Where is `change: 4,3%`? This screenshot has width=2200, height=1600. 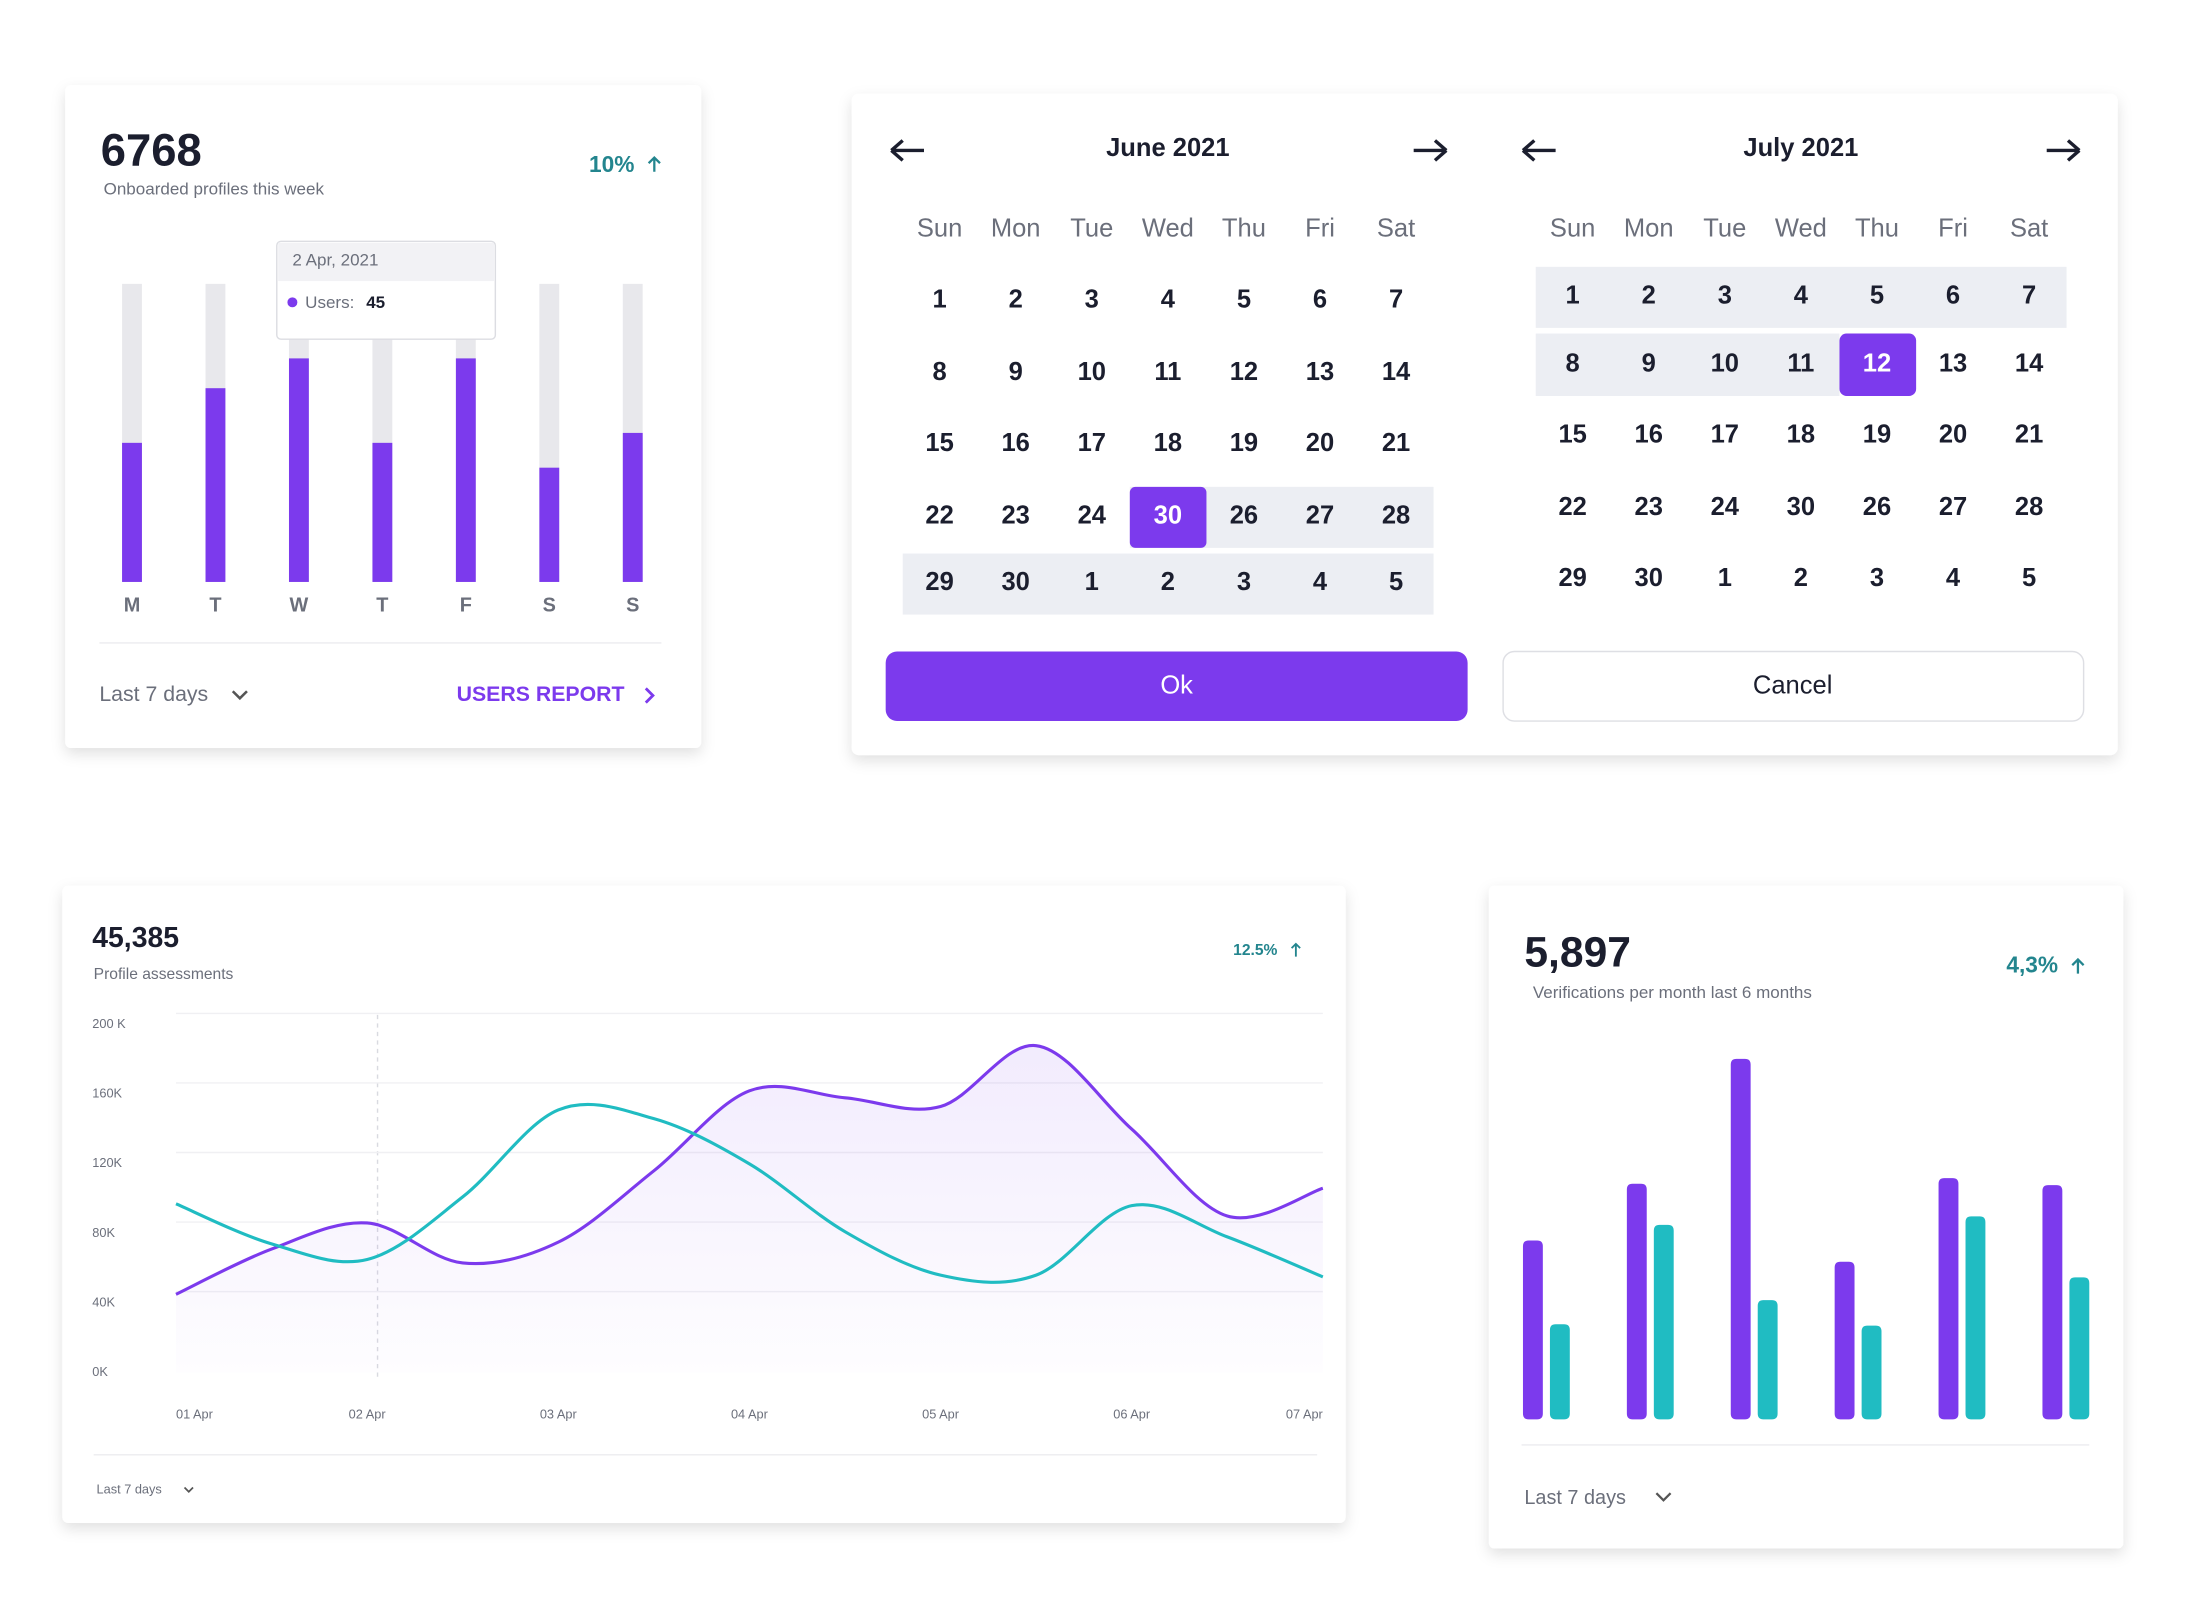 change: 4,3% is located at coordinates (2032, 965).